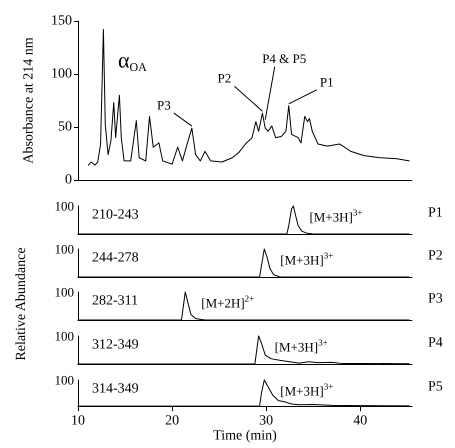  Describe the element at coordinates (284, 58) in the screenshot. I see `annotation: P4 & P5` at that location.